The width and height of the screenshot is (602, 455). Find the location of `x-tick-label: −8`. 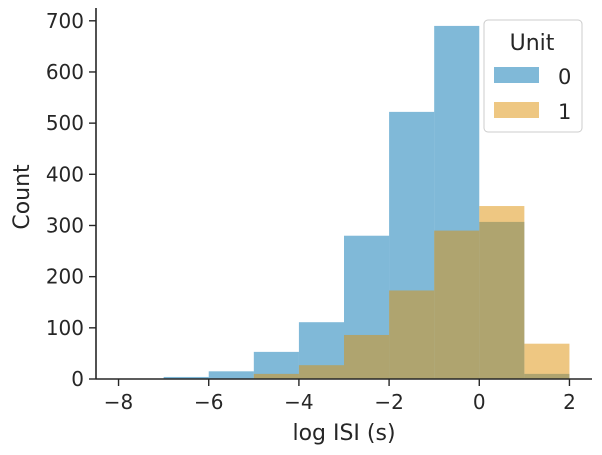

x-tick-label: −8 is located at coordinates (118, 402).